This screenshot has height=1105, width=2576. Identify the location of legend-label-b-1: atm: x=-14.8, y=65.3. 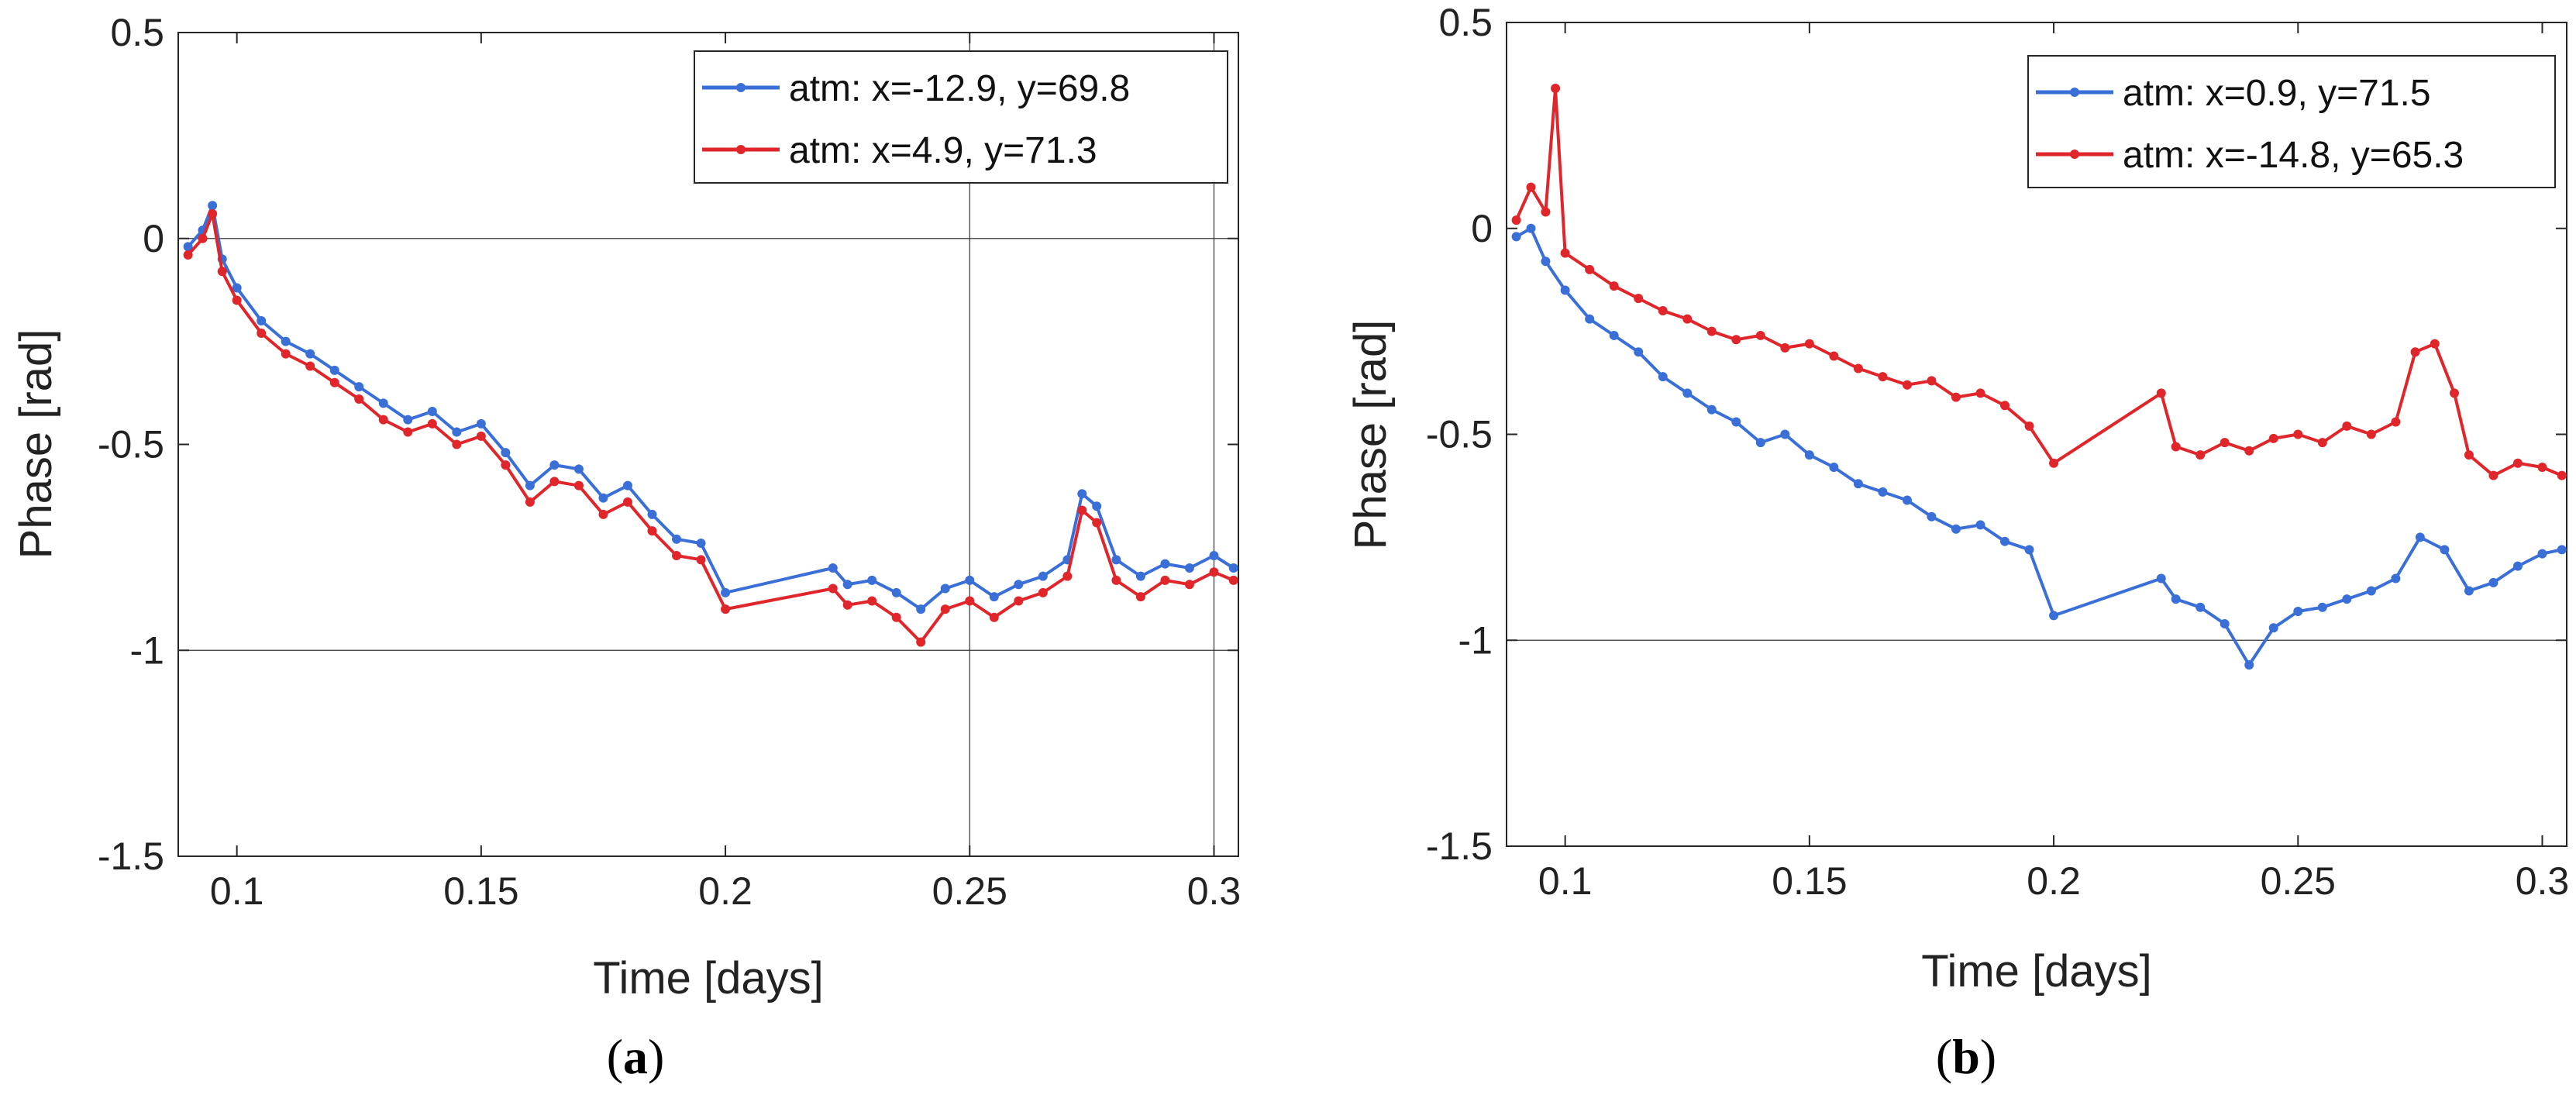
(2293, 156).